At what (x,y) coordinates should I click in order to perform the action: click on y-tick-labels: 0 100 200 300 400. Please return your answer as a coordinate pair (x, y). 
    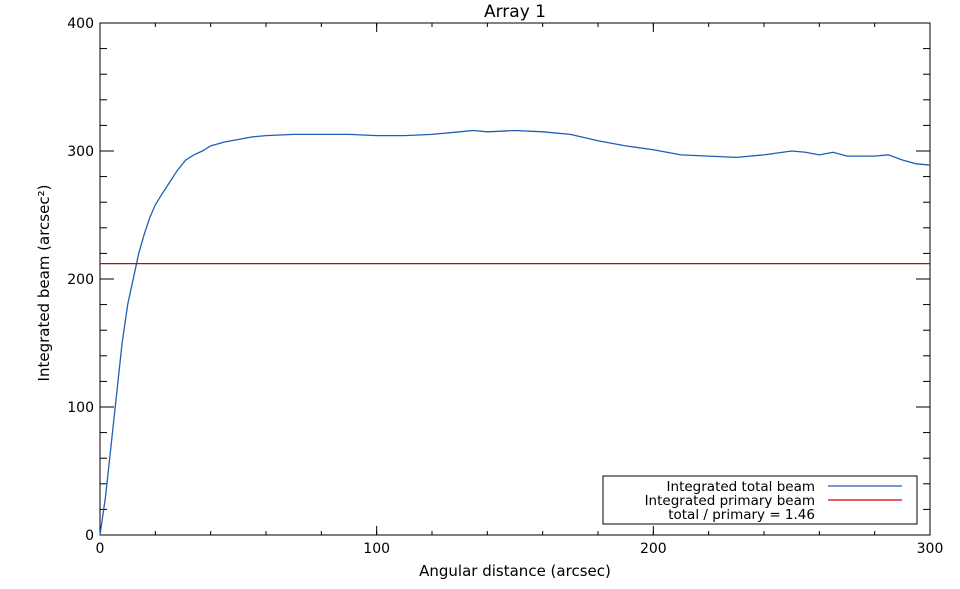
    Looking at the image, I should click on (80, 280).